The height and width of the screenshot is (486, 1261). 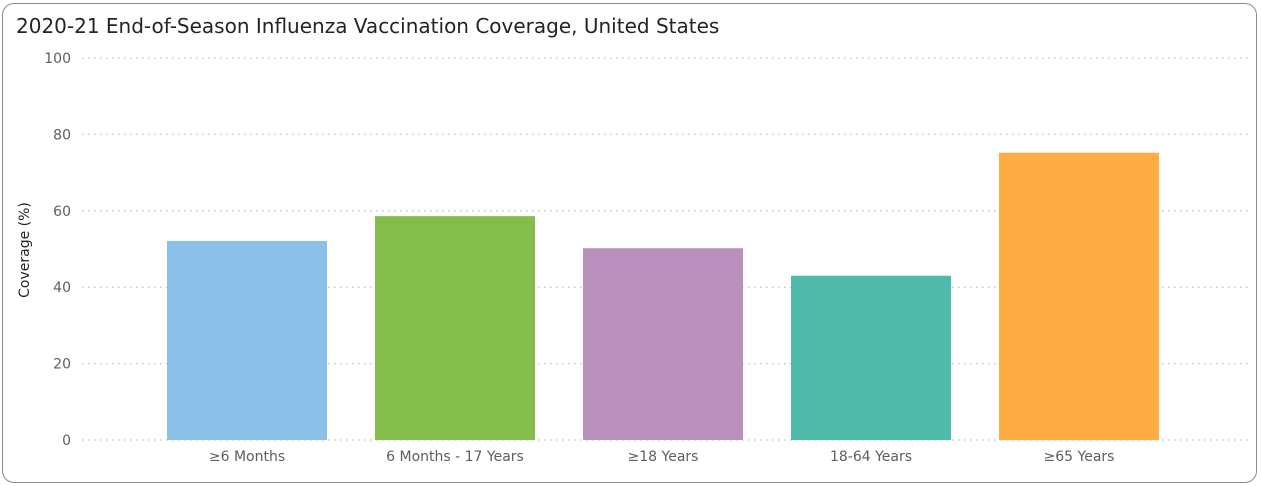 What do you see at coordinates (871, 457) in the screenshot?
I see `x-tick-label: 18-64 Years` at bounding box center [871, 457].